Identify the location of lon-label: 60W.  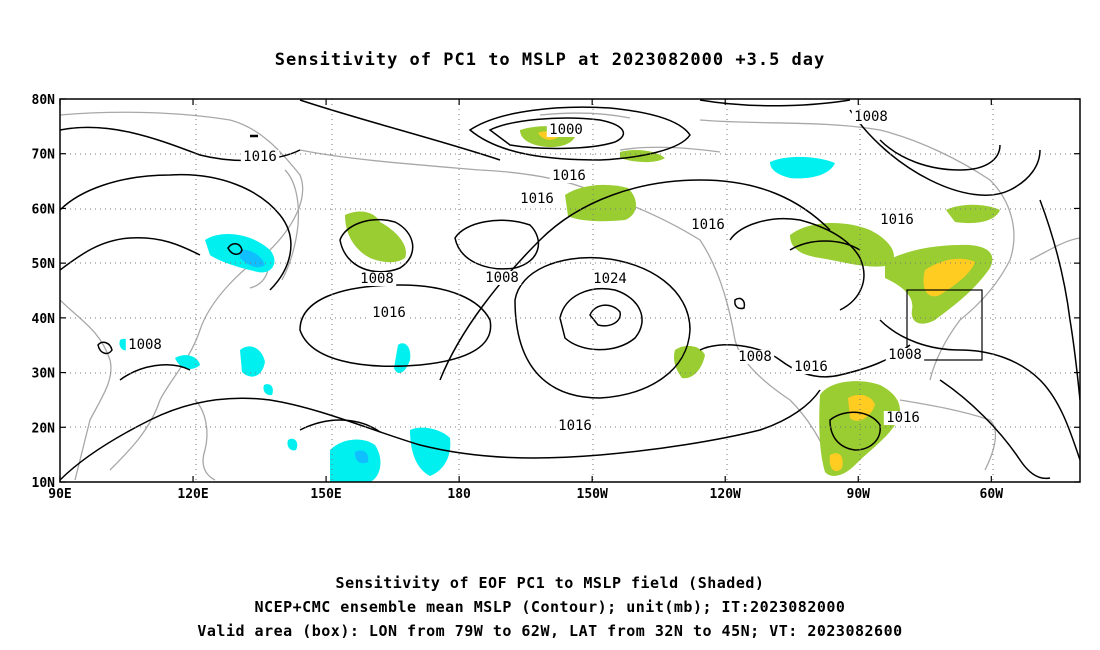
(992, 494).